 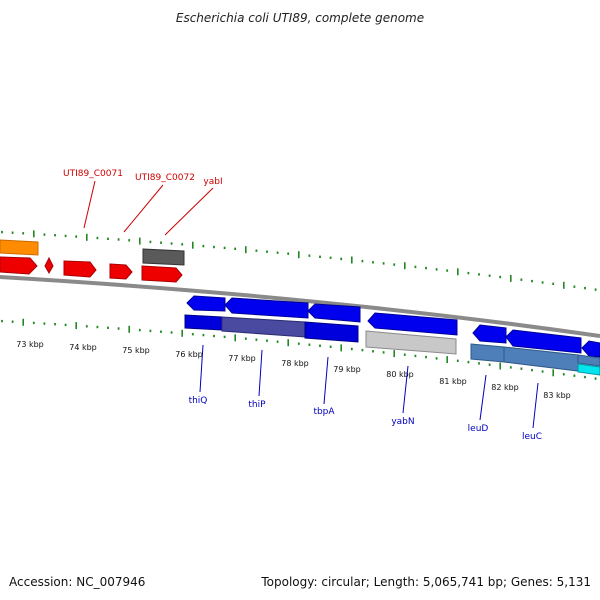 I want to click on gene-label-yabi: yabI, so click(x=212, y=182).